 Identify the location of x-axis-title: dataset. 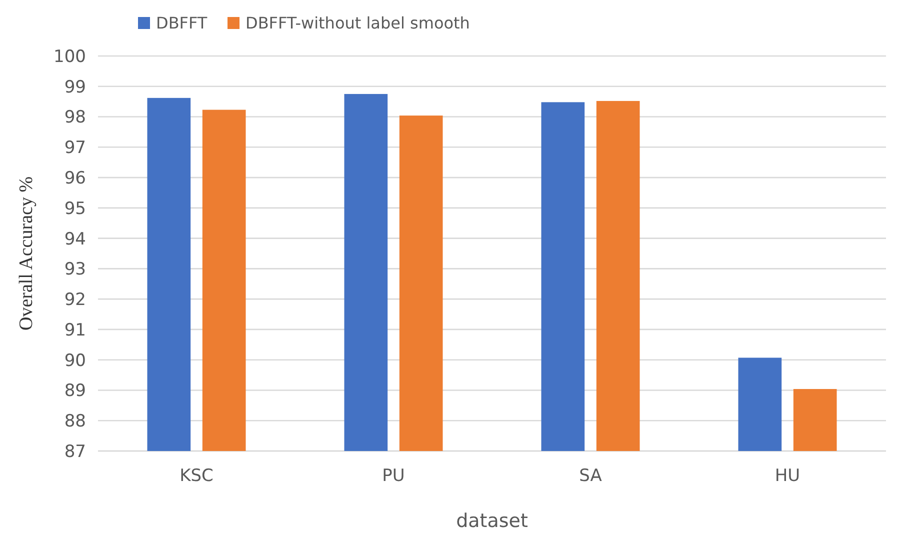
(492, 521).